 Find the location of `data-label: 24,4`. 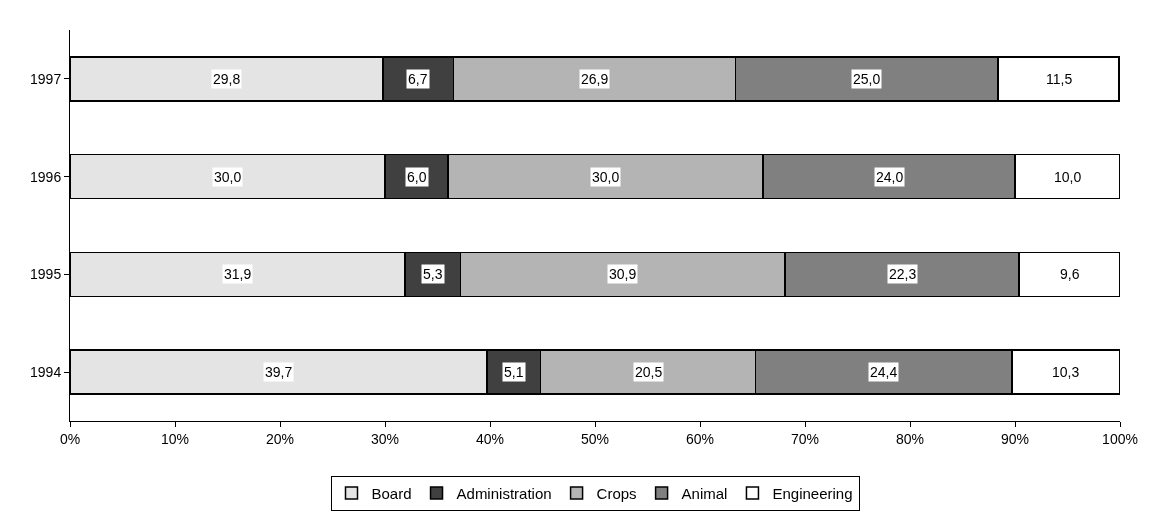

data-label: 24,4 is located at coordinates (884, 372).